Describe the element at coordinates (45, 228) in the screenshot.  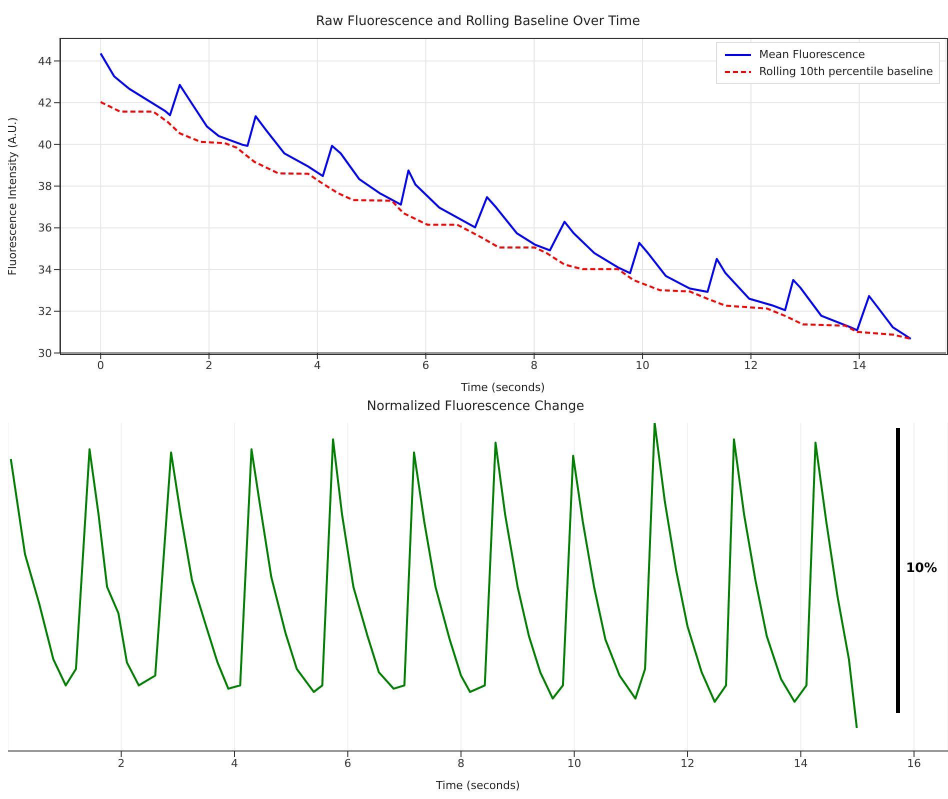
I see `y-tick-label: 36` at that location.